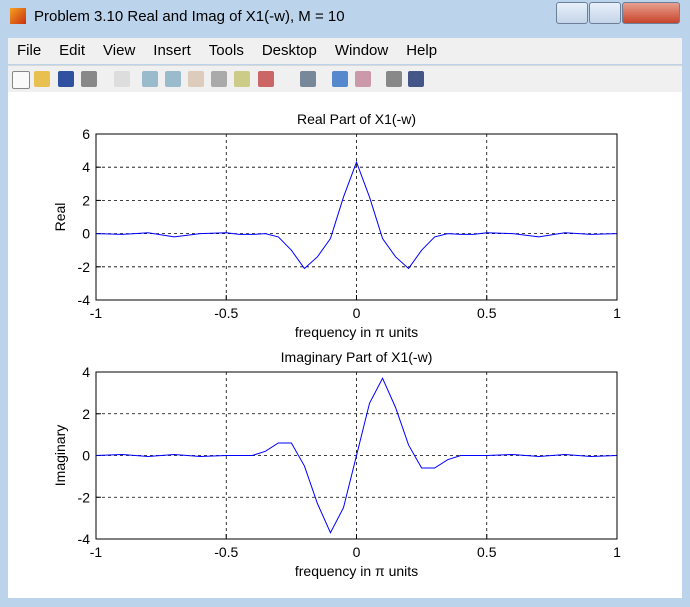 The image size is (690, 607). What do you see at coordinates (89, 79) in the screenshot?
I see `print-icon` at bounding box center [89, 79].